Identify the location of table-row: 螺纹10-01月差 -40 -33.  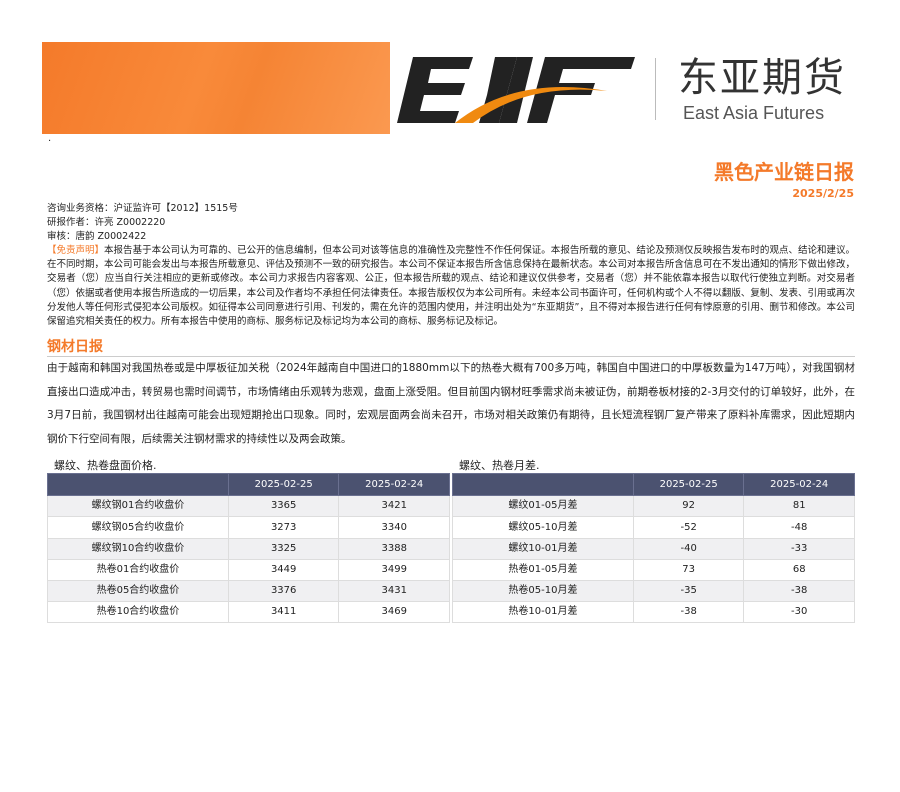
(653, 548).